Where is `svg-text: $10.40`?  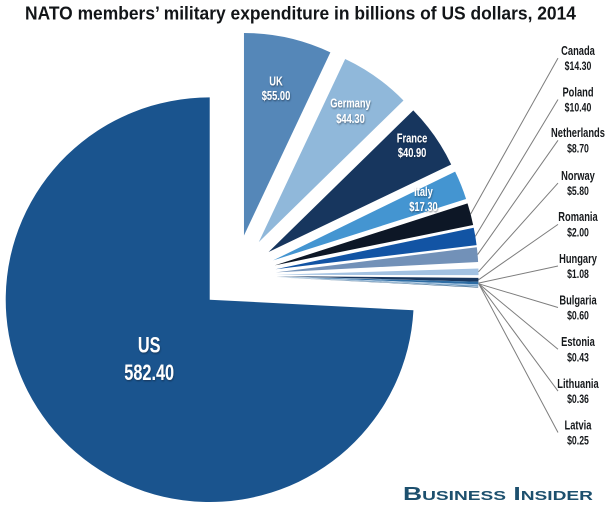
svg-text: $10.40 is located at coordinates (578, 109).